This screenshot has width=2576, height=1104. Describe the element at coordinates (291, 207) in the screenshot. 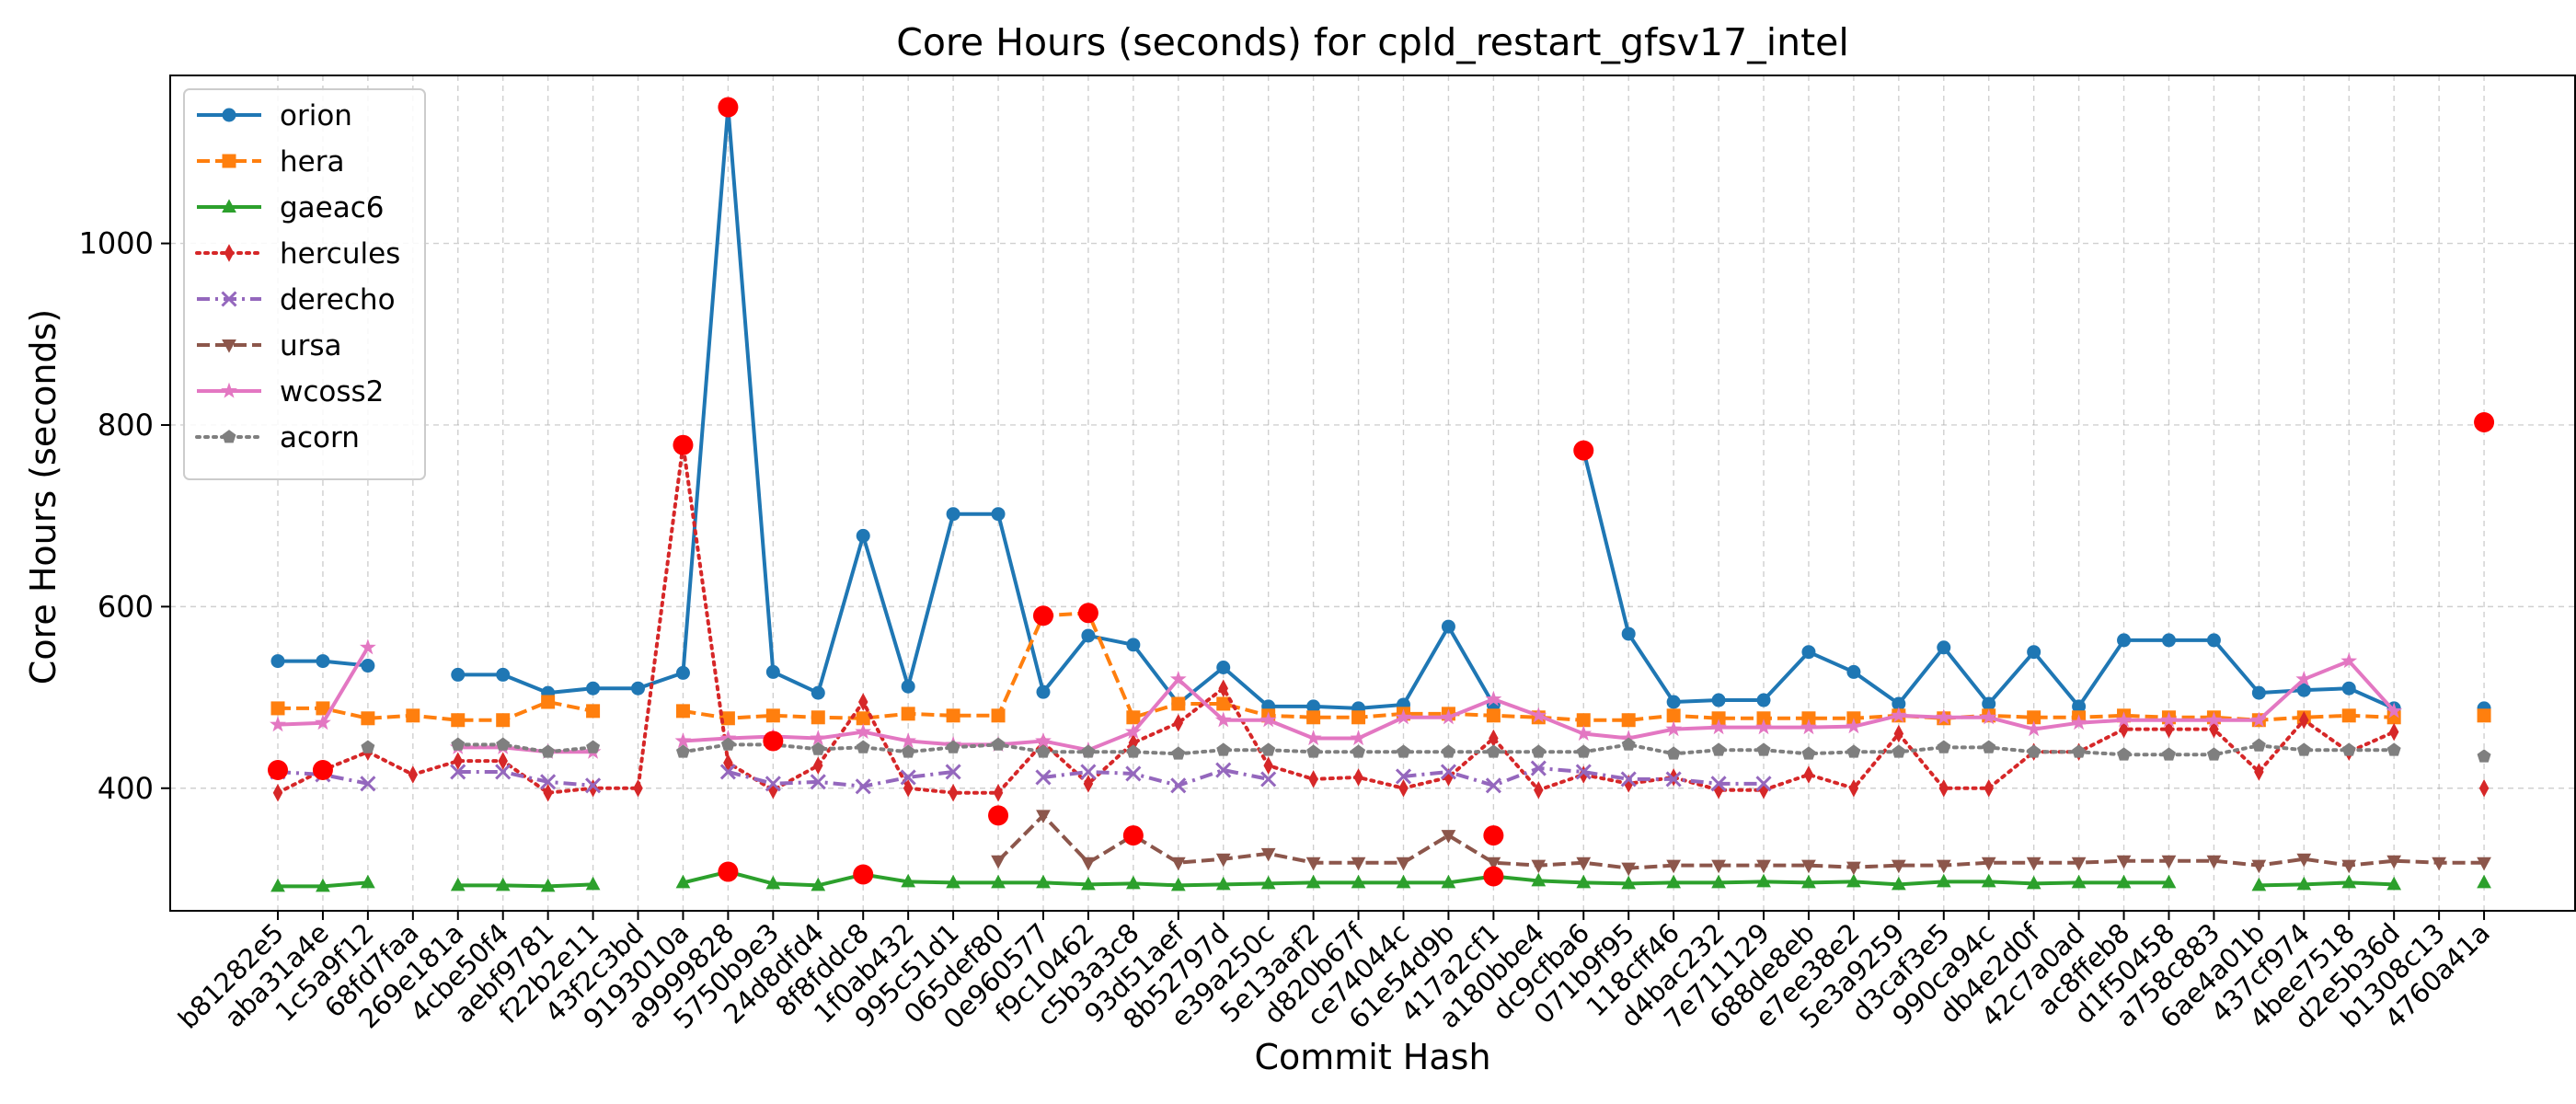

I see `legend-entry-gaeac6: gaeac6` at that location.